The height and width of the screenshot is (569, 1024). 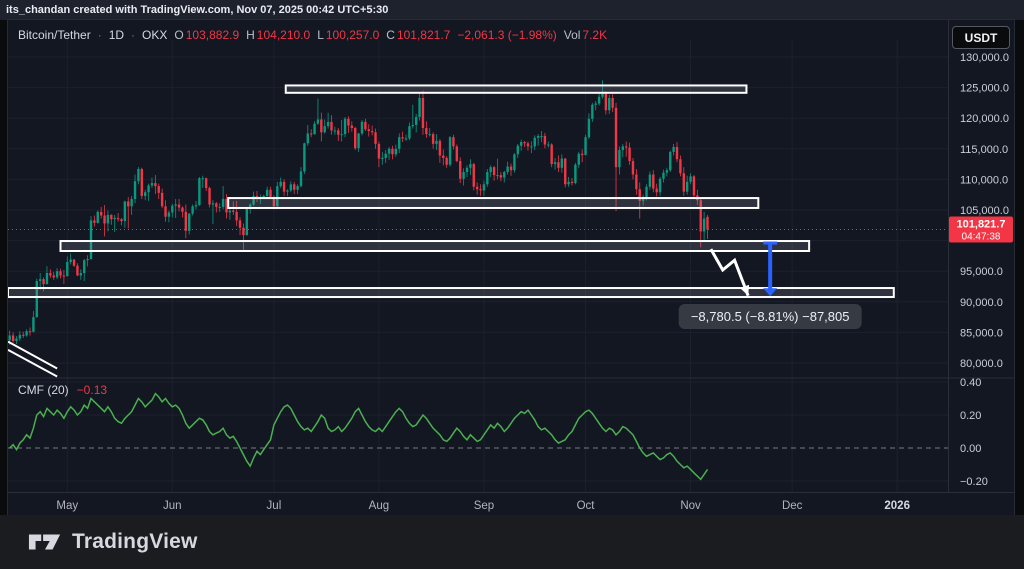 What do you see at coordinates (729, 272) in the screenshot?
I see `zigzag-arrow` at bounding box center [729, 272].